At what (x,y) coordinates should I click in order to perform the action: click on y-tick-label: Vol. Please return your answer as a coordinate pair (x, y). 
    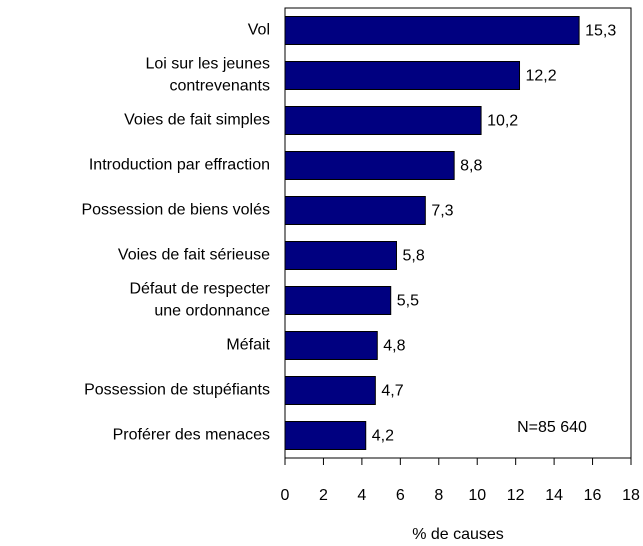
    Looking at the image, I should click on (259, 30).